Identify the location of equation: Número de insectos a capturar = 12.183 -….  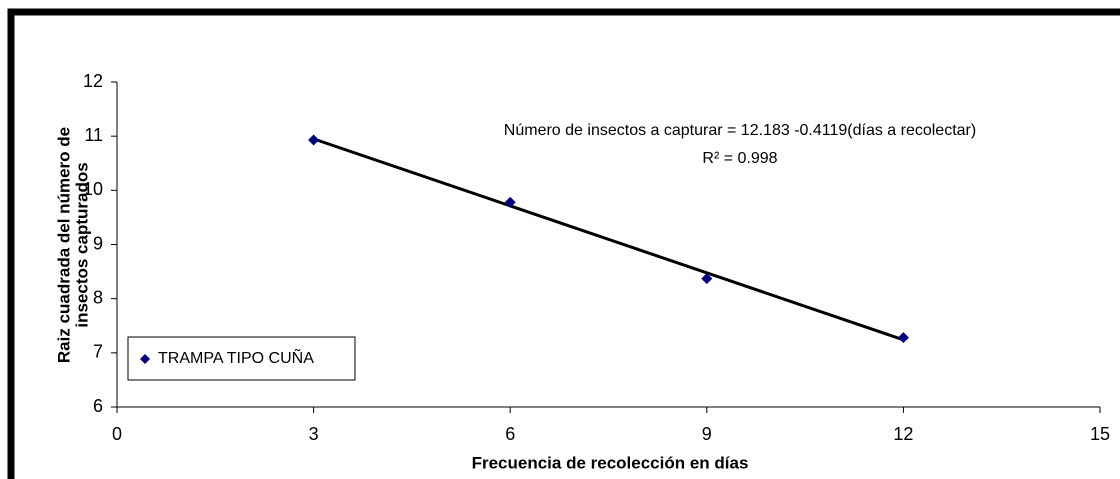
(740, 130).